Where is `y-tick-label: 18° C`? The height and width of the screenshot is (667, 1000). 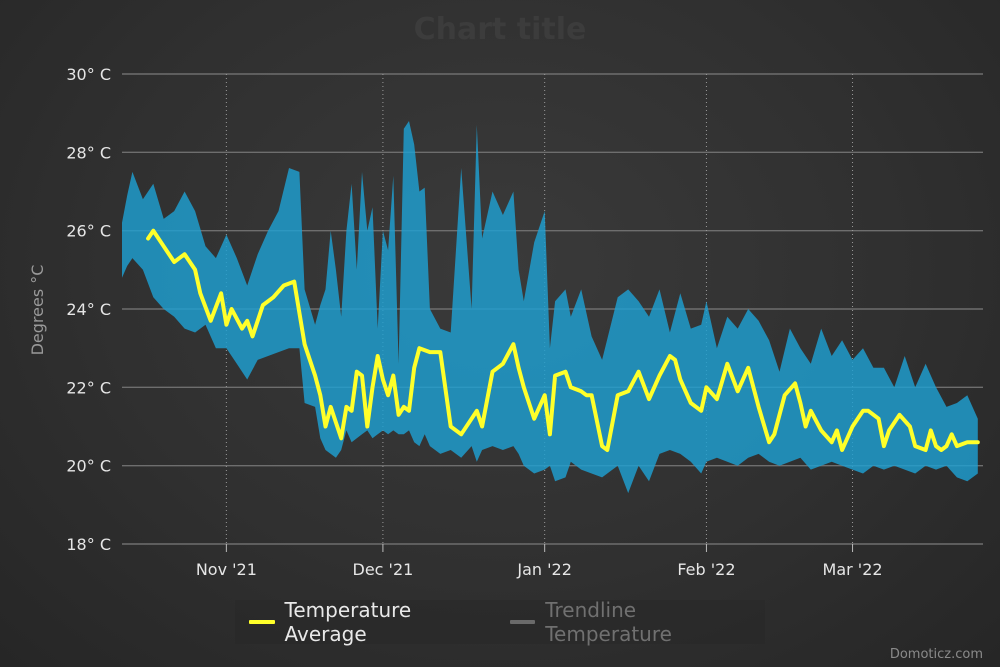
y-tick-label: 18° C is located at coordinates (88, 544).